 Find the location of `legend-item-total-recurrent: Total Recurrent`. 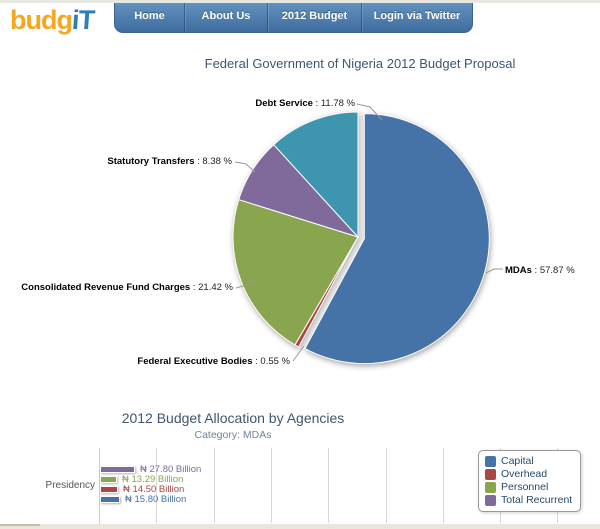

legend-item-total-recurrent: Total Recurrent is located at coordinates (528, 500).